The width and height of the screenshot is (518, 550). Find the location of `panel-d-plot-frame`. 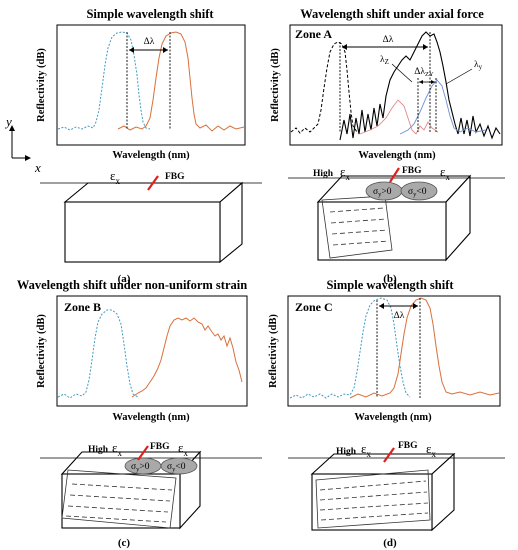

panel-d-plot-frame is located at coordinates (394, 351).